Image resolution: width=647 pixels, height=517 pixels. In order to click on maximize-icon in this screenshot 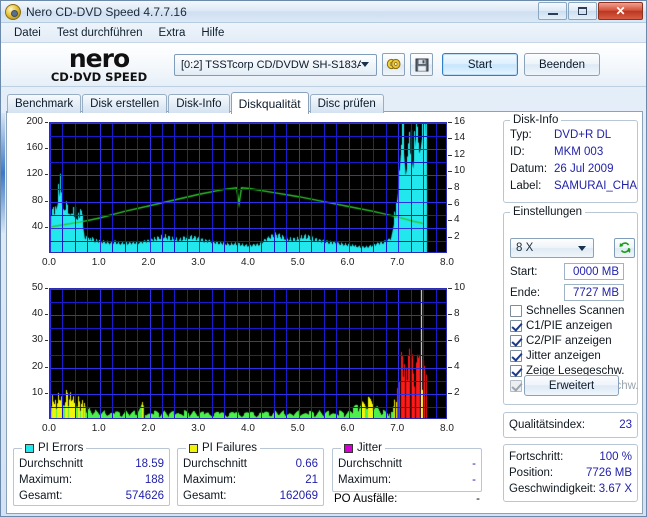, I will do `click(582, 11)`.